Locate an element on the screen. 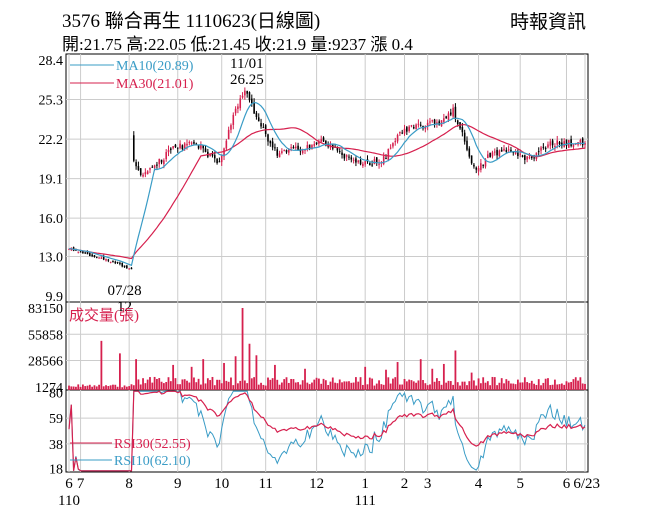 This screenshot has height=525, width=656. rsi30-line is located at coordinates (327, 431).